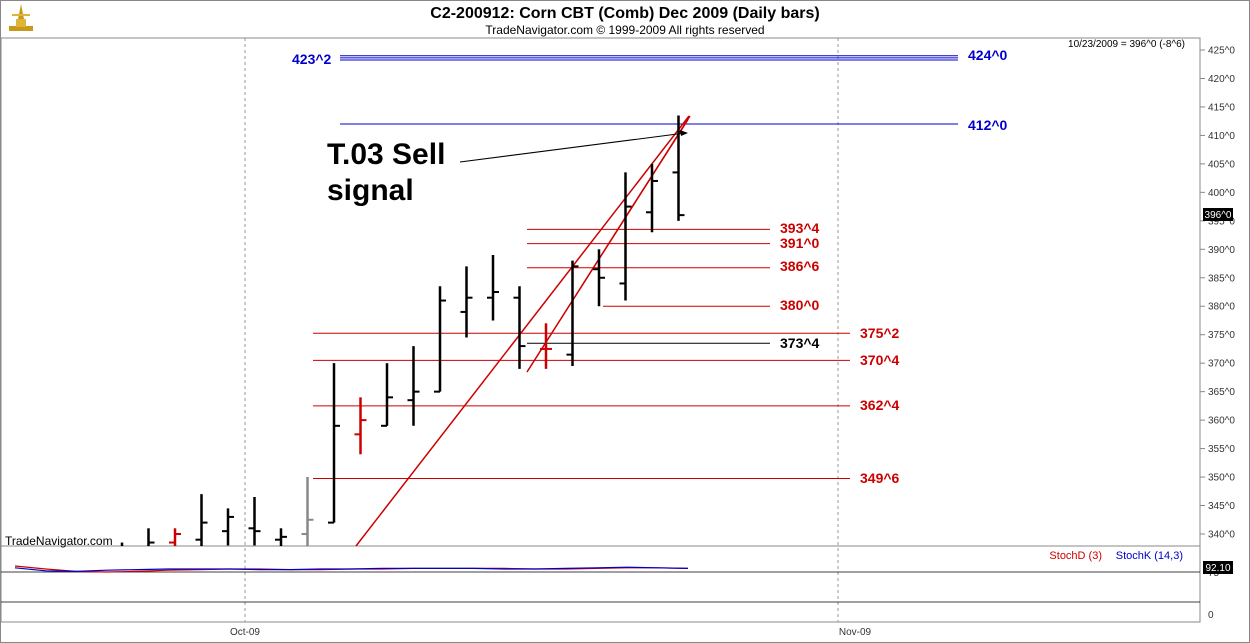  What do you see at coordinates (684, 133) in the screenshot?
I see `annotation-arrowhead` at bounding box center [684, 133].